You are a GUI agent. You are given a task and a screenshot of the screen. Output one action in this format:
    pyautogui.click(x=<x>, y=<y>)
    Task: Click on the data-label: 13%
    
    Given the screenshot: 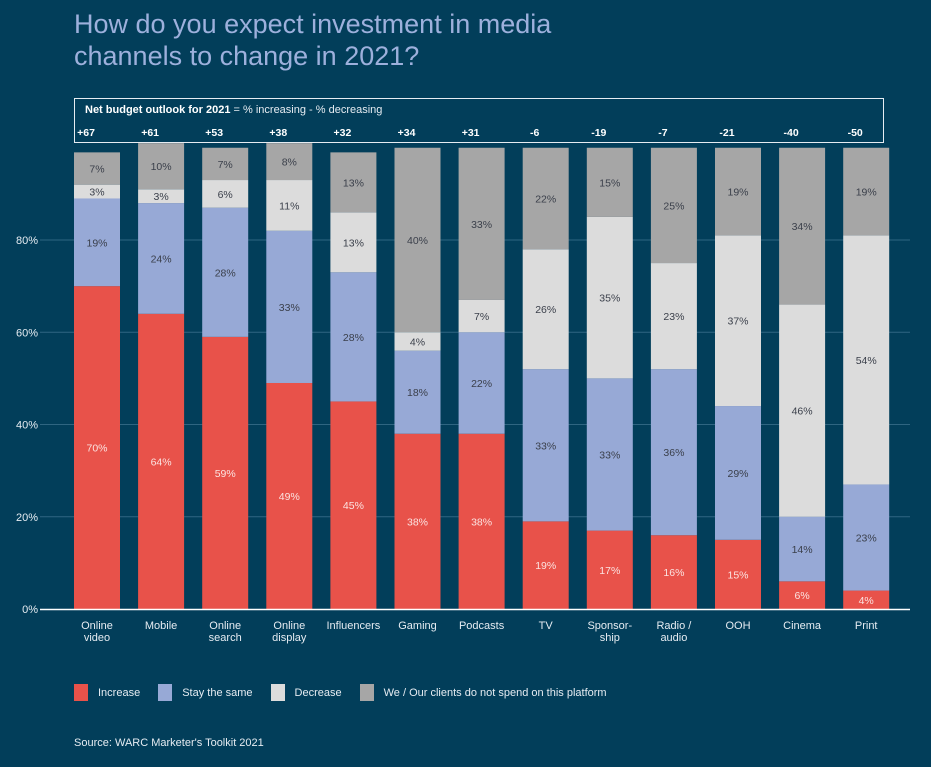 What is the action you would take?
    pyautogui.click(x=353, y=183)
    